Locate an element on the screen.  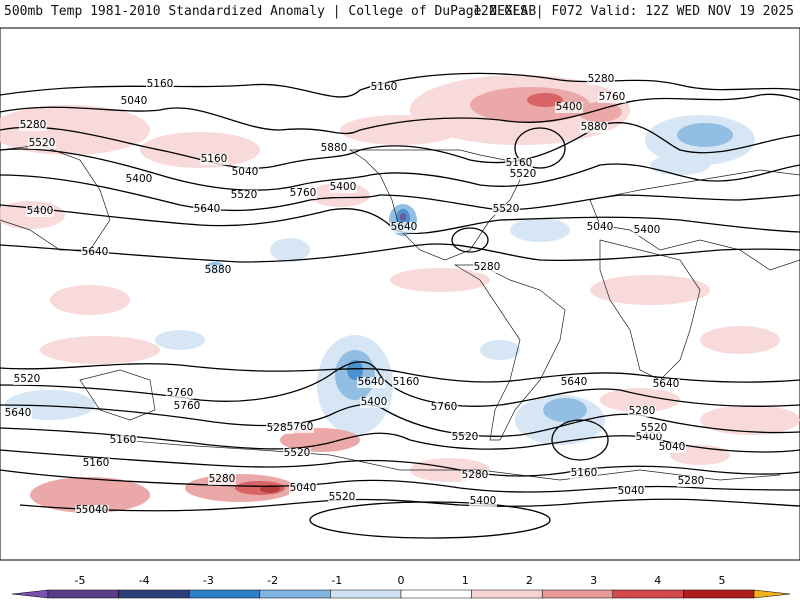
colorbar-tick-label: 4 is located at coordinates (657, 580).